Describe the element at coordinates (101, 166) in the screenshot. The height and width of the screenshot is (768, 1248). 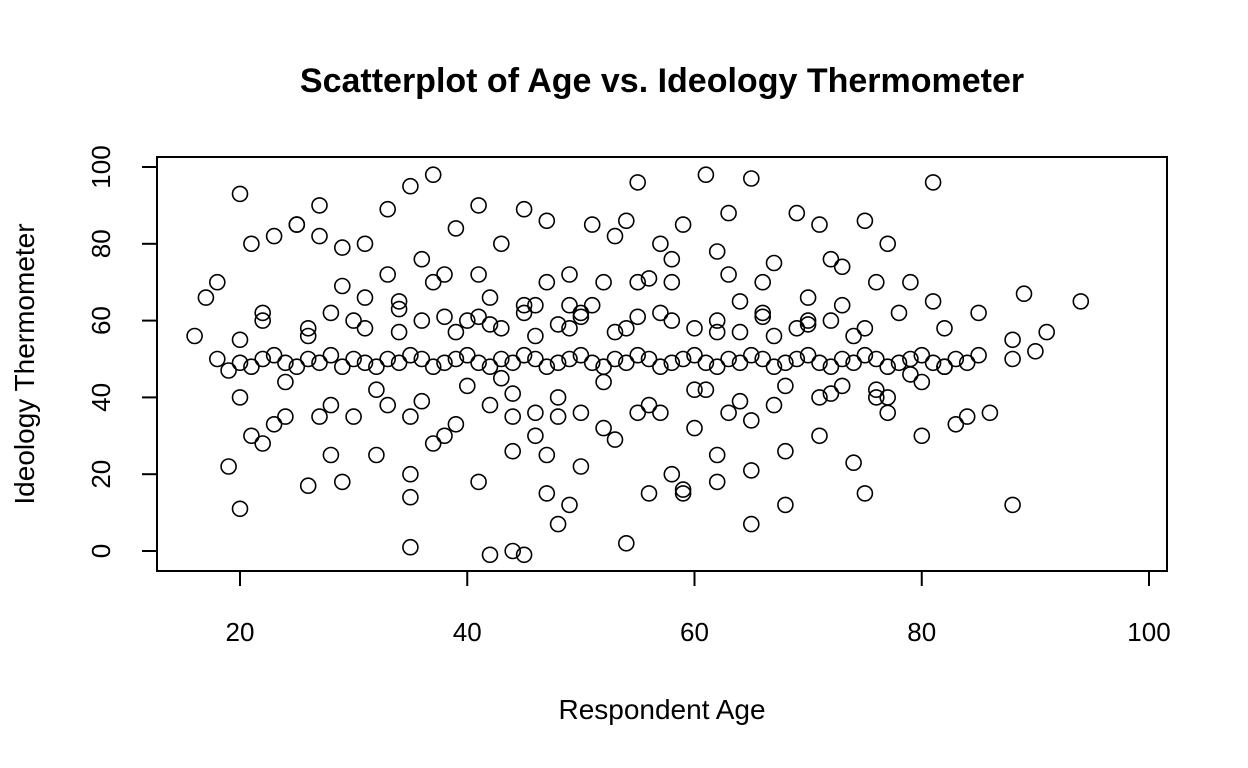
I see `y-tick-label: 100` at that location.